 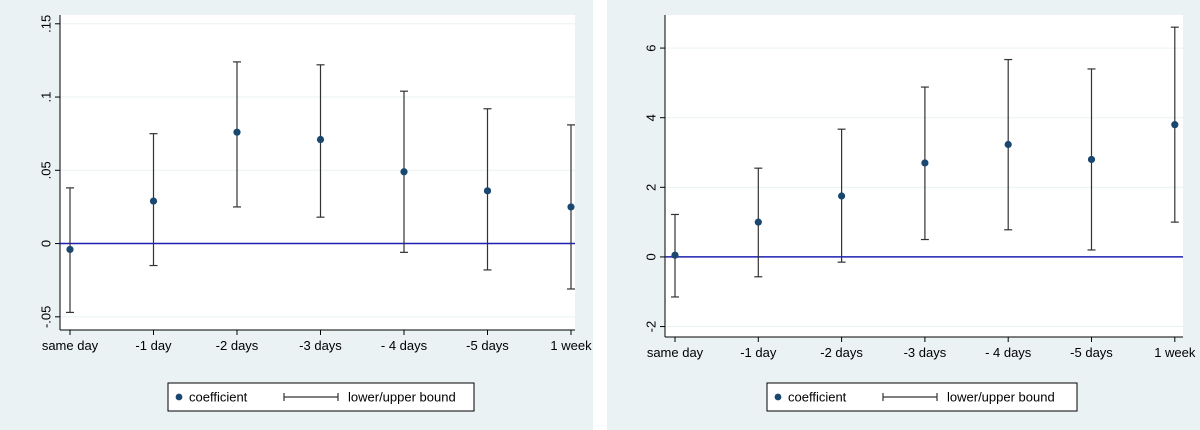 I want to click on y-tick-label: 4, so click(x=651, y=117).